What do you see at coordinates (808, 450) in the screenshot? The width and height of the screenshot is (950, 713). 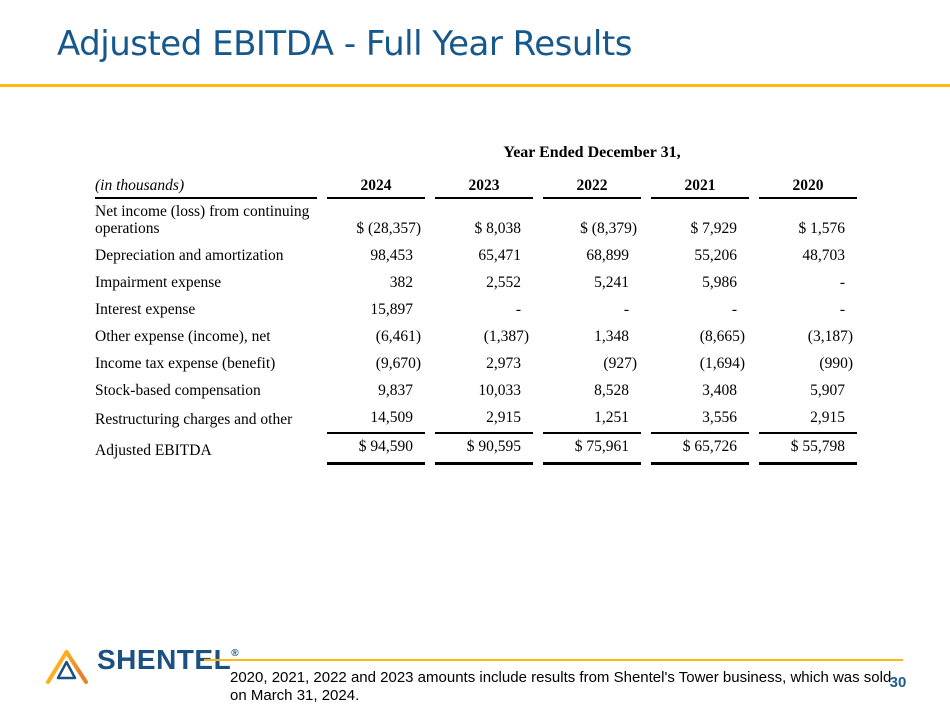 I see `cell-value: $ 55,798` at bounding box center [808, 450].